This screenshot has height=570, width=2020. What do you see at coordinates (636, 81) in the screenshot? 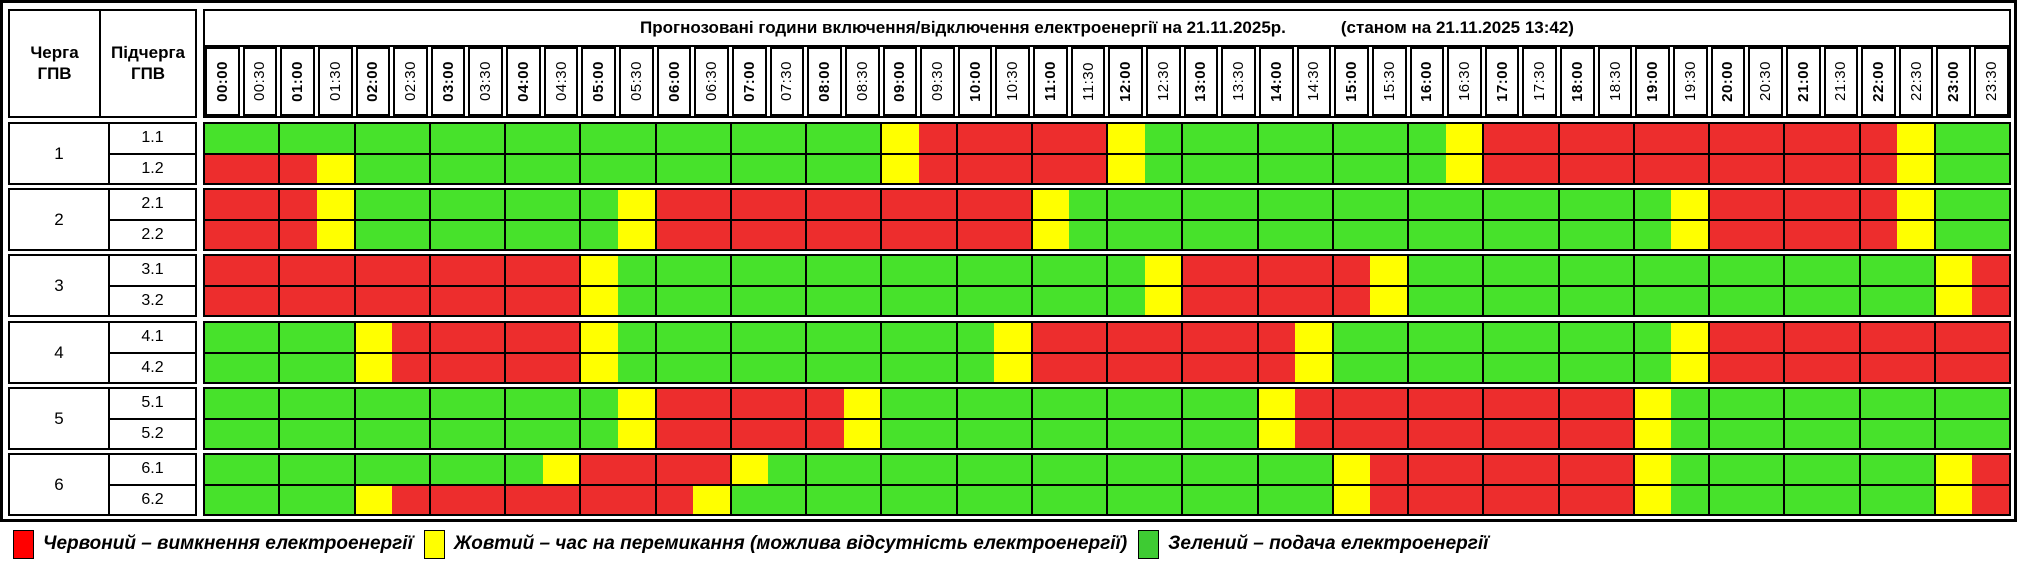
I see `time-header-cell: 05:30` at bounding box center [636, 81].